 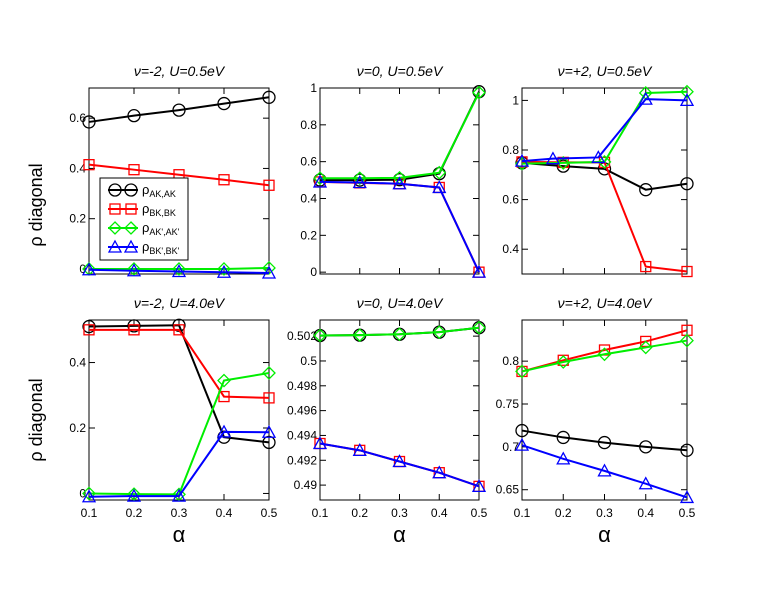 I want to click on panel-title: ν=-2, U=0.5eV, so click(x=180, y=71).